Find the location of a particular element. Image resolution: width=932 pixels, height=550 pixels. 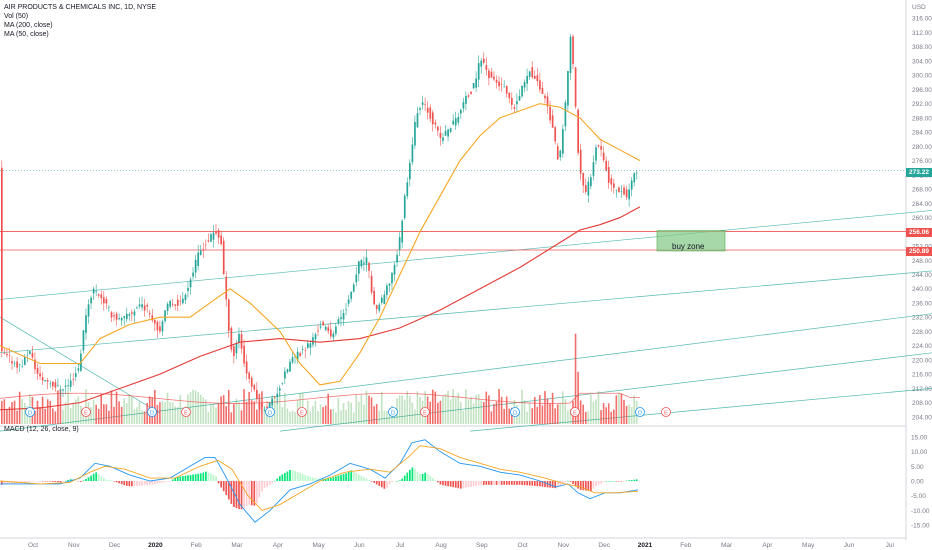

indicator-ma200: MA (200, close) is located at coordinates (28, 25).